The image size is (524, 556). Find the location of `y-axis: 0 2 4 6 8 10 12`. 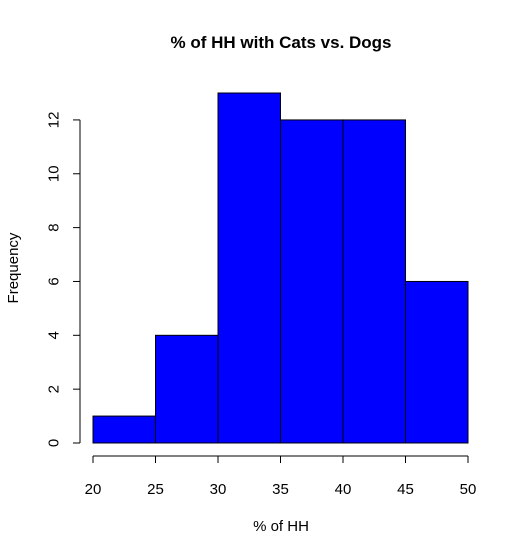

y-axis: 0 2 4 6 8 10 12 is located at coordinates (63, 279).